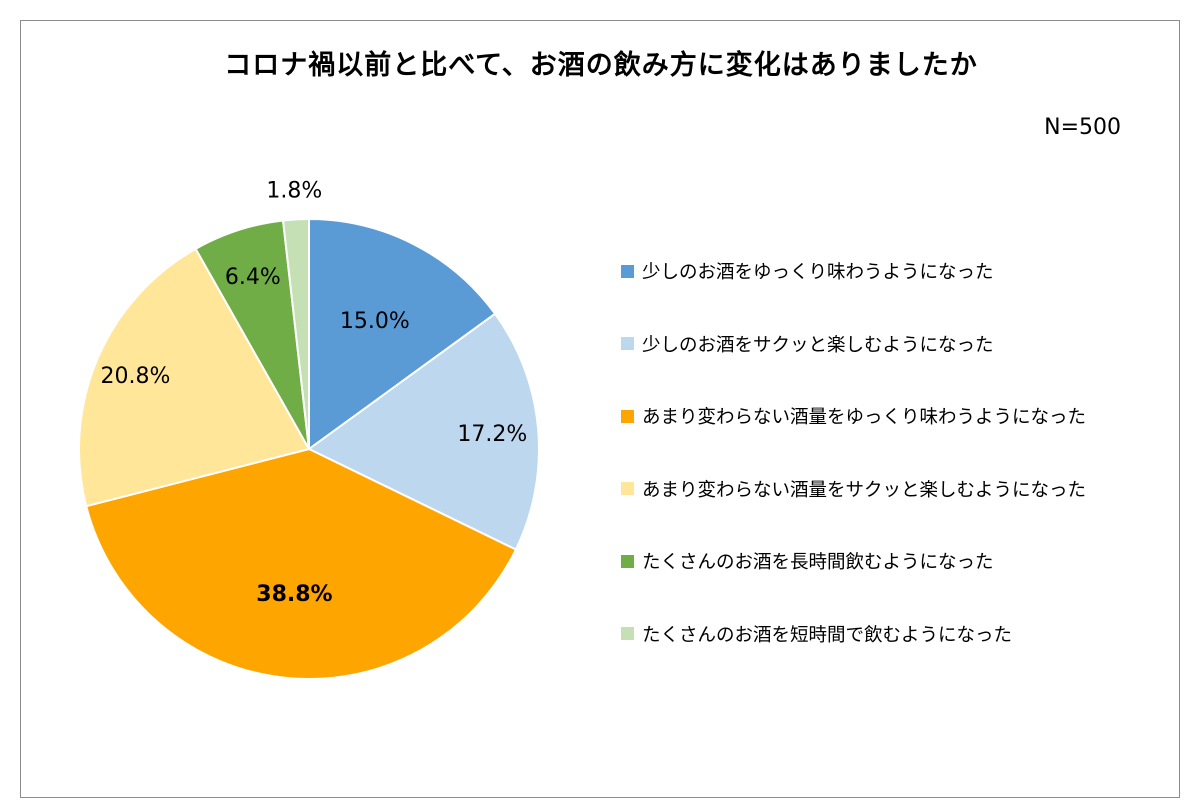  I want to click on legend-item: たくさんのお酒を短時間で飲むようになった, so click(891, 634).